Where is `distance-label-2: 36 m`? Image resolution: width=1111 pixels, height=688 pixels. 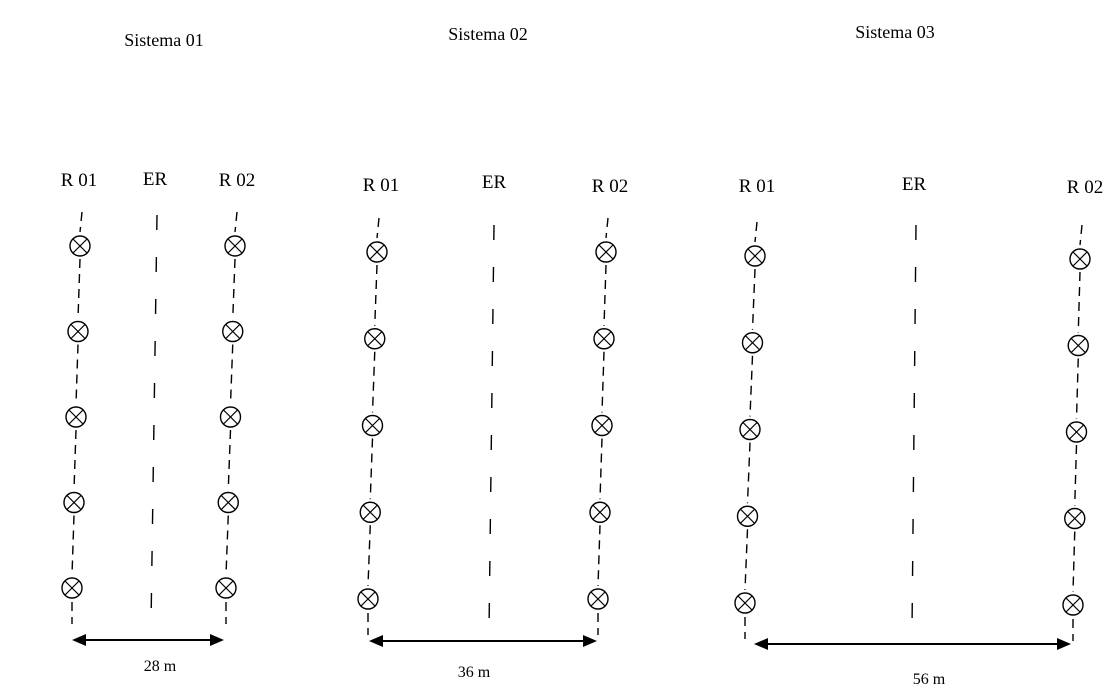 distance-label-2: 36 m is located at coordinates (474, 672).